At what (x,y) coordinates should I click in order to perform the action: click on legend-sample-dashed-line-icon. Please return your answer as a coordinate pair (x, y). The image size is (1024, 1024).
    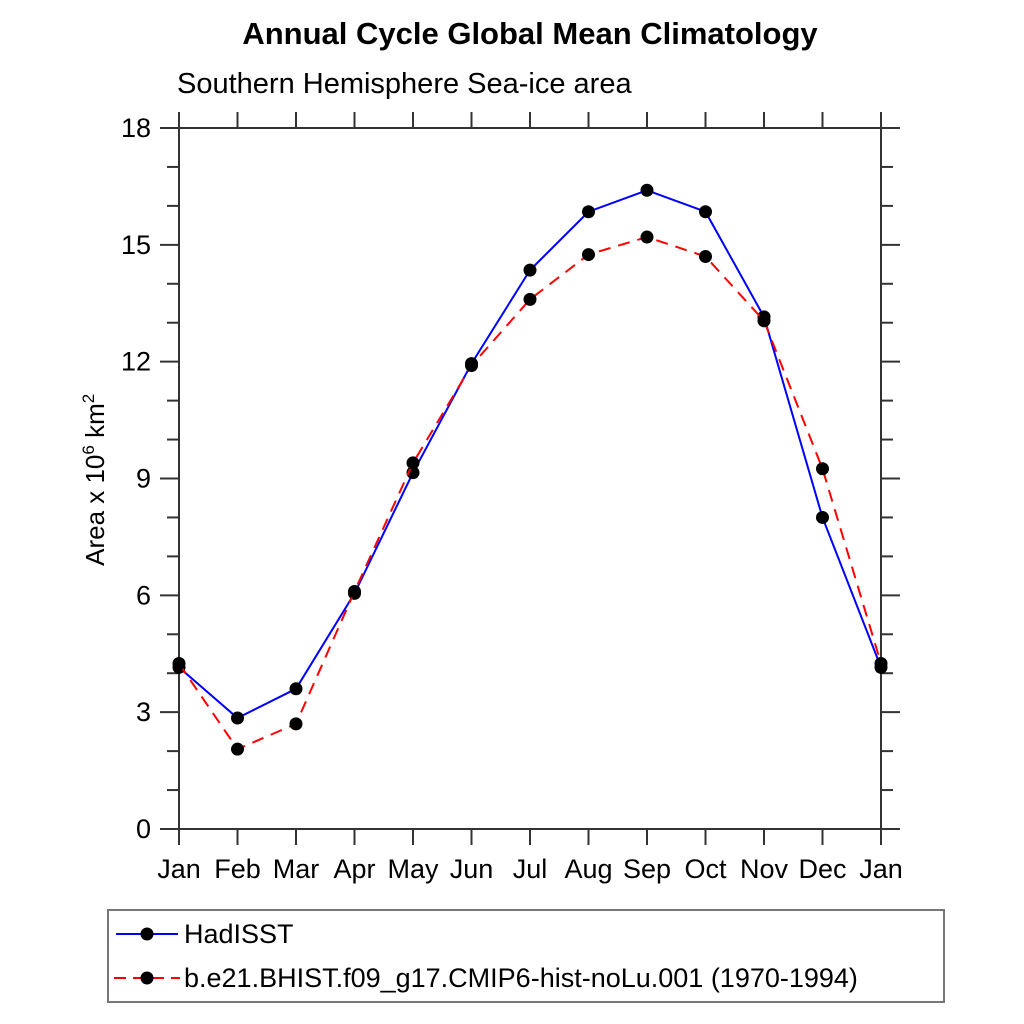
    Looking at the image, I should click on (147, 978).